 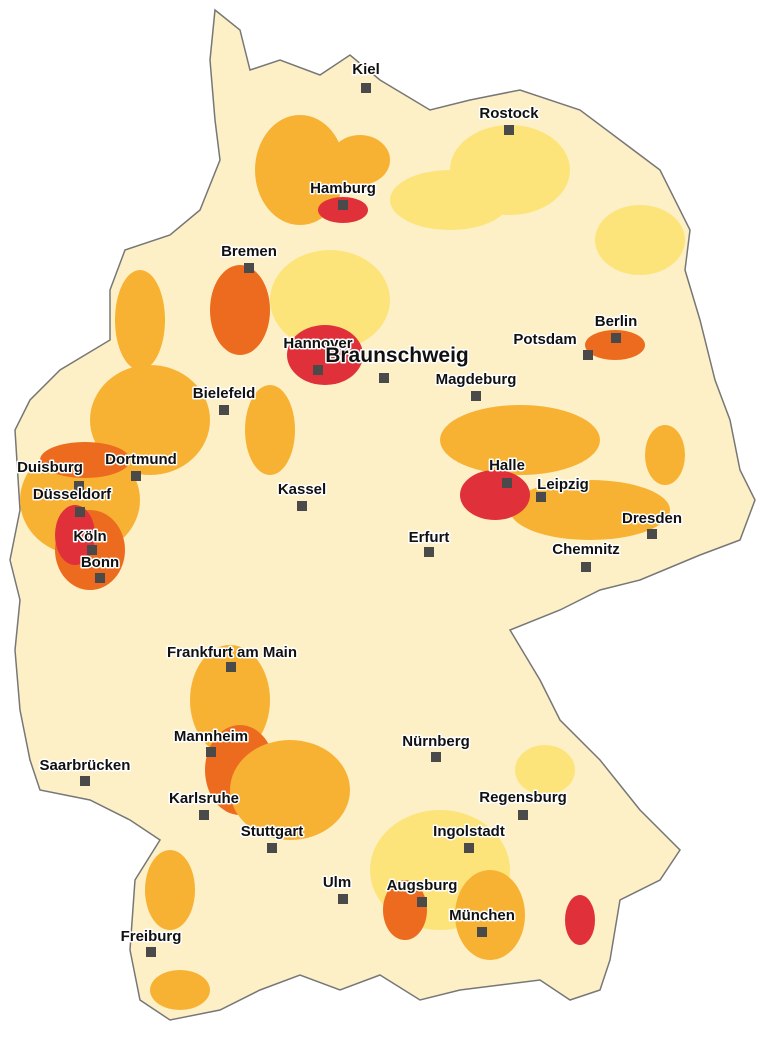 What do you see at coordinates (50, 467) in the screenshot?
I see `city-label: Duisburg` at bounding box center [50, 467].